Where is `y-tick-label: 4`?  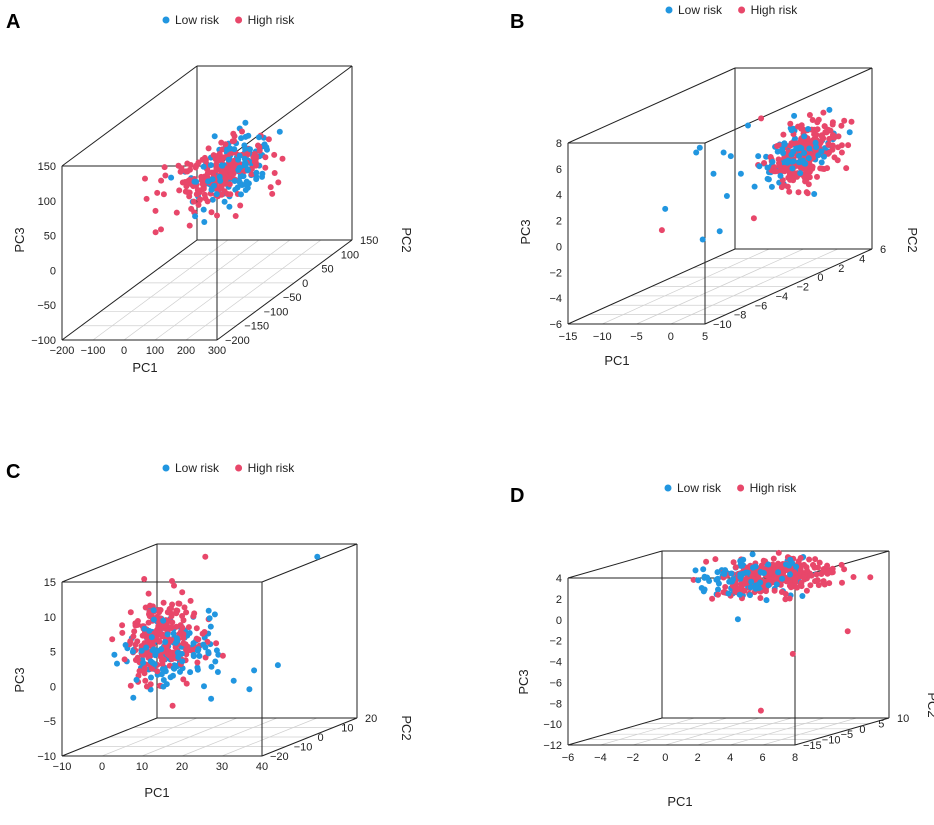
y-tick-label: 4 is located at coordinates (862, 259).